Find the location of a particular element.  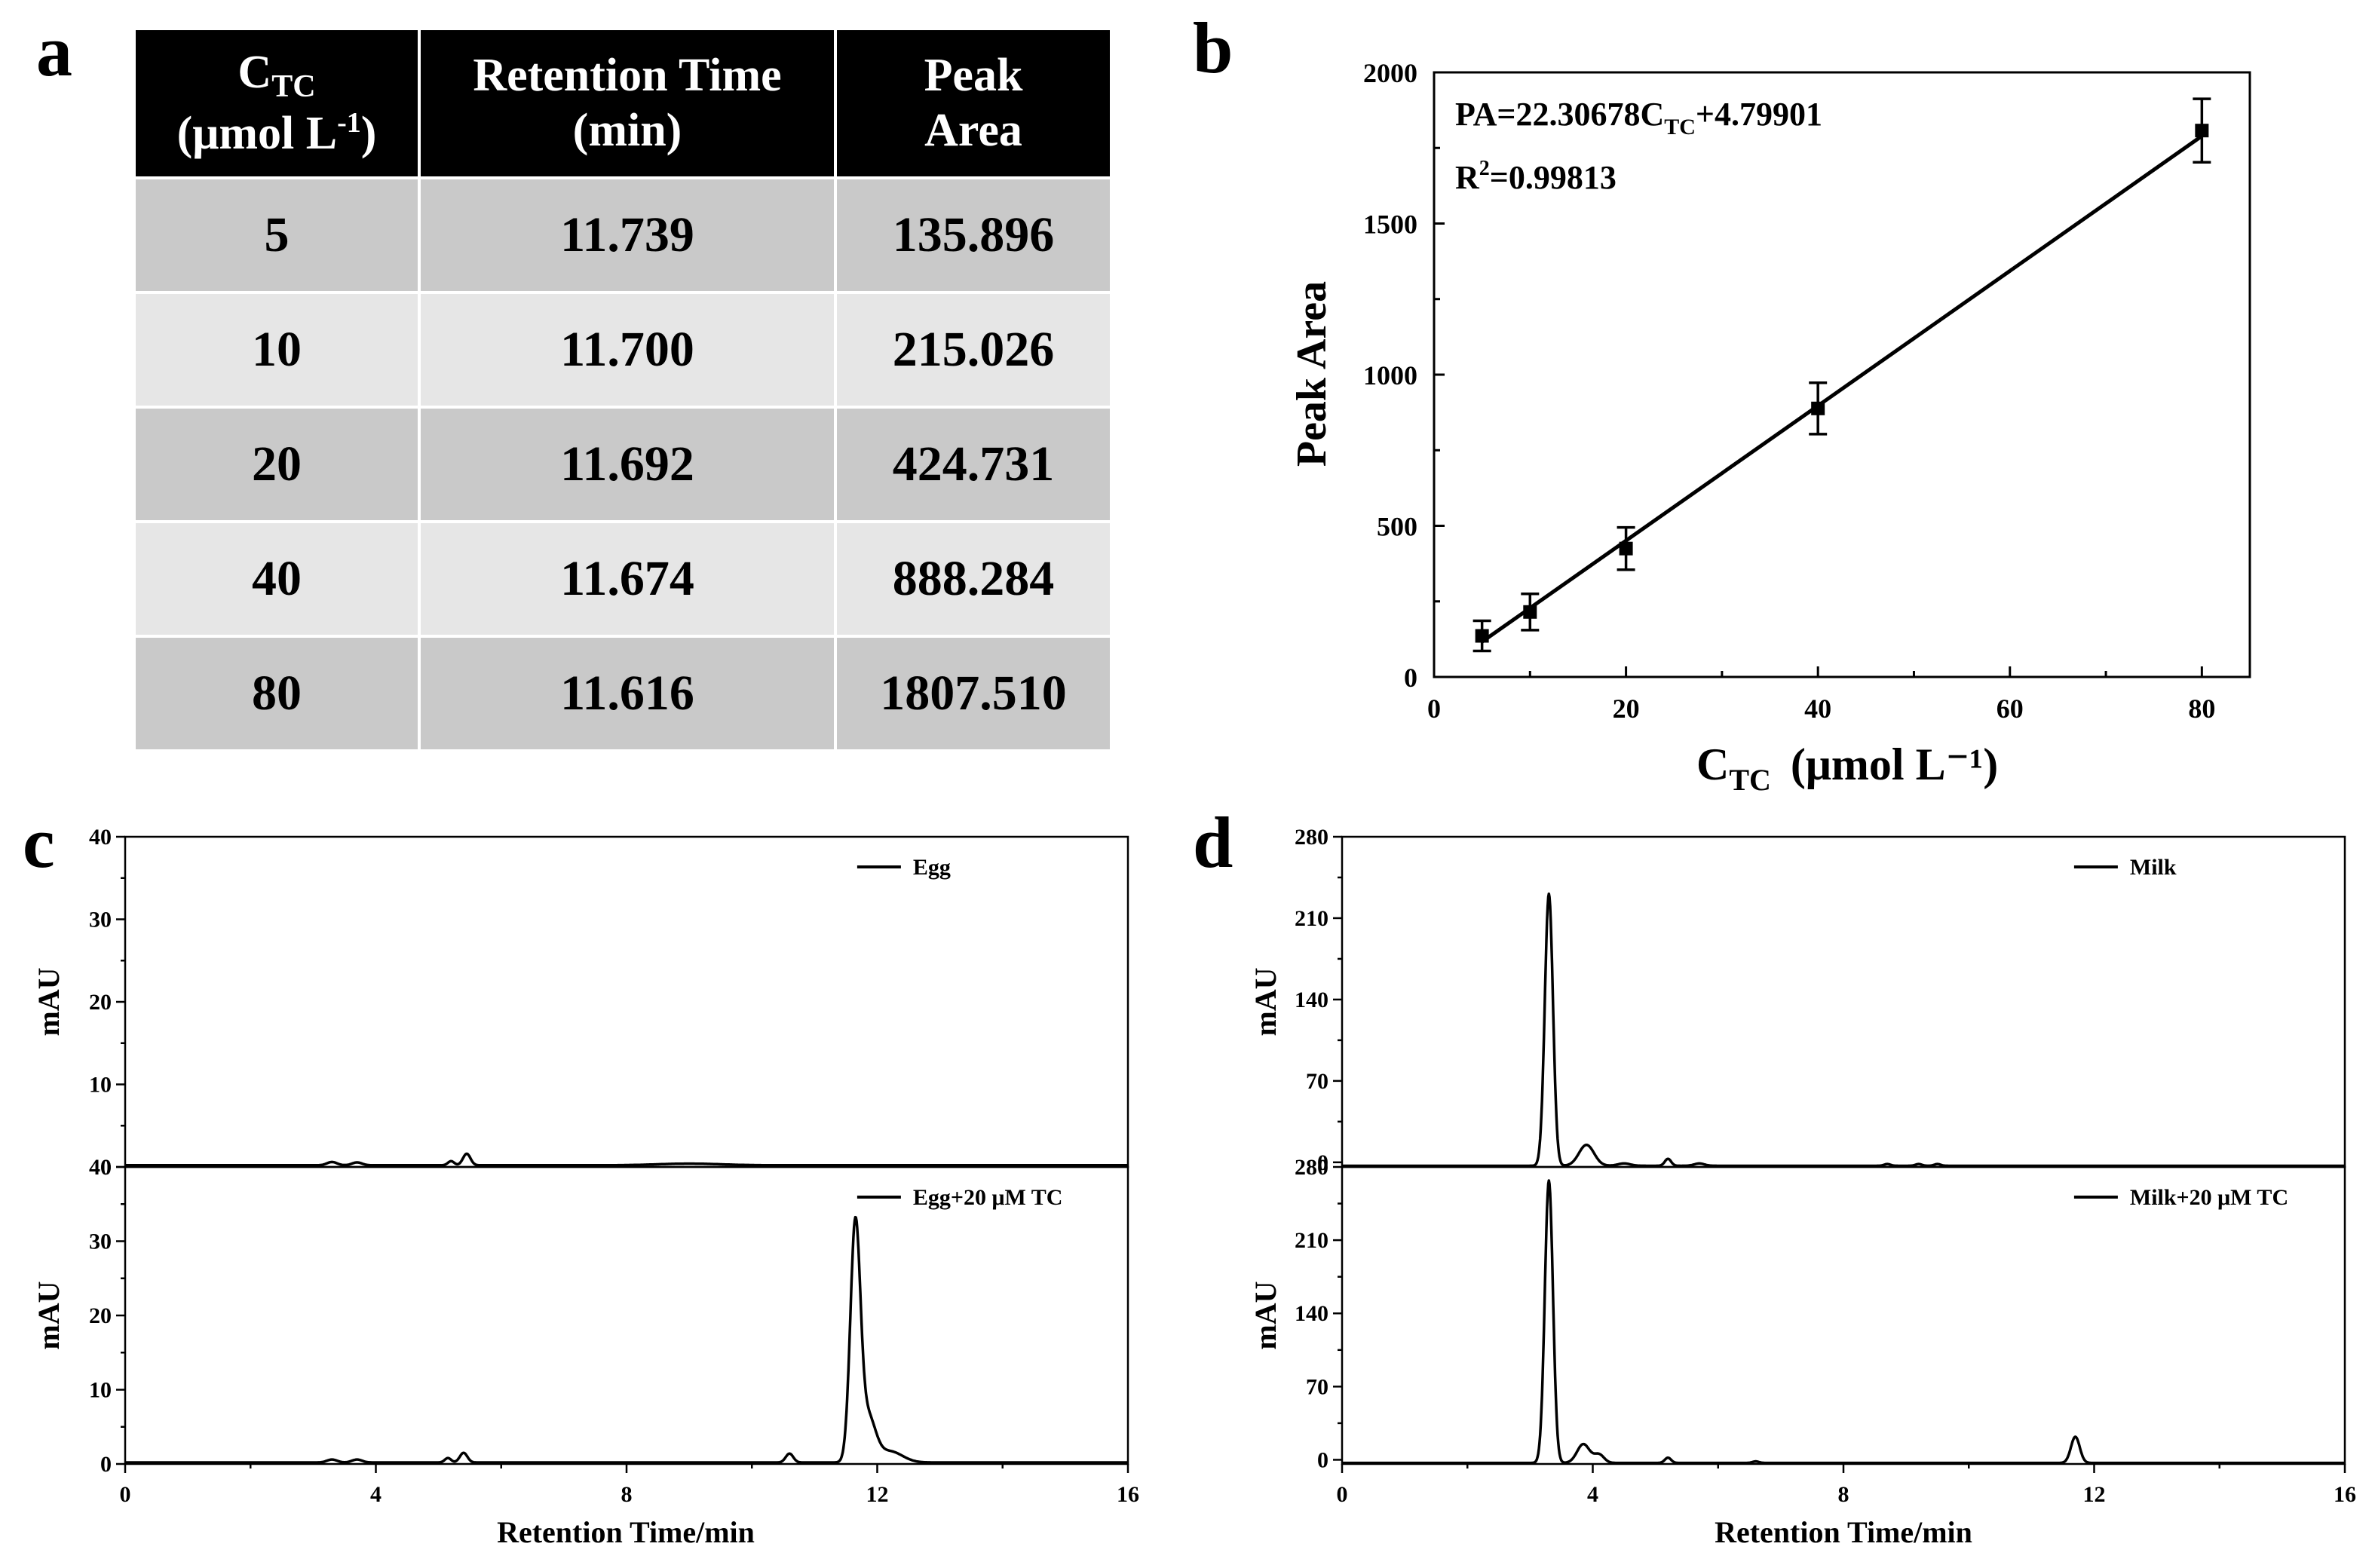

y-tick-label: 2000 is located at coordinates (1390, 73).